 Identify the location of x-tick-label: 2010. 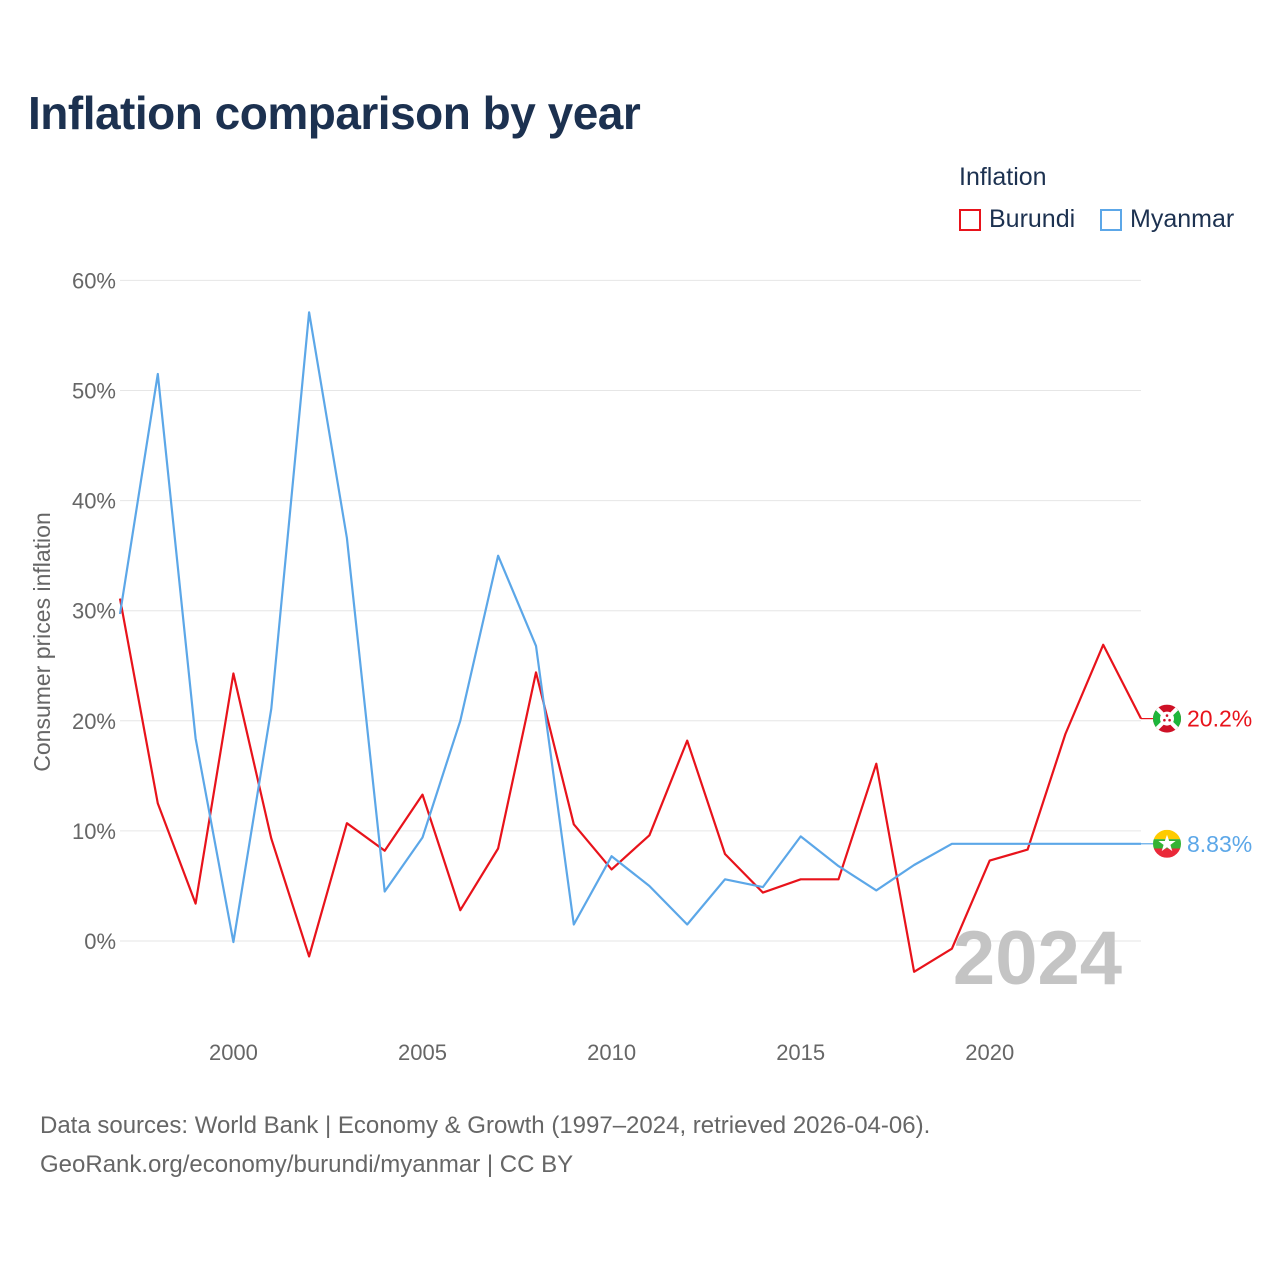
(611, 1052).